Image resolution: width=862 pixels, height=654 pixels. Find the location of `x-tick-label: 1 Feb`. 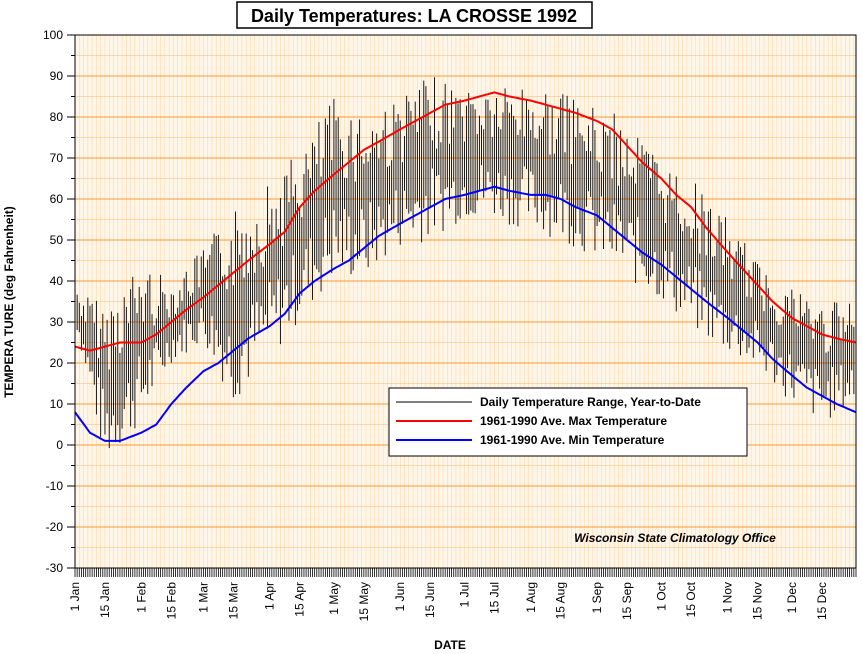

x-tick-label: 1 Feb is located at coordinates (141, 597).